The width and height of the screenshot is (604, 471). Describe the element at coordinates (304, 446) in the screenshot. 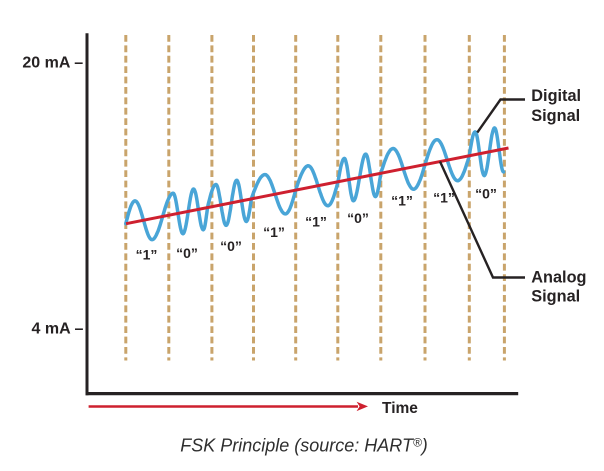

I see `svg-text: FSK Principle (source: HART®)` at that location.